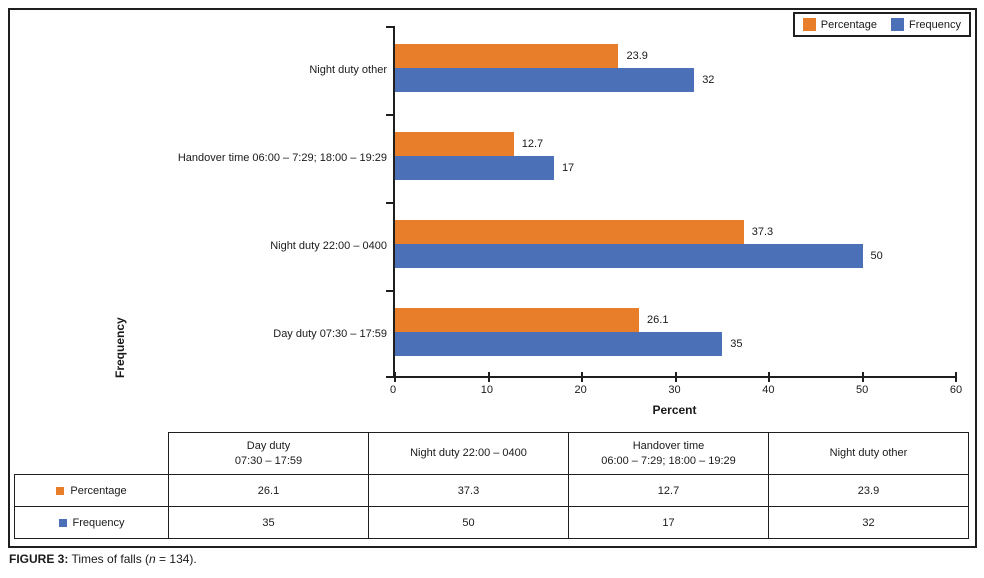 The width and height of the screenshot is (984, 578). I want to click on table-value-cell: 17, so click(668, 522).